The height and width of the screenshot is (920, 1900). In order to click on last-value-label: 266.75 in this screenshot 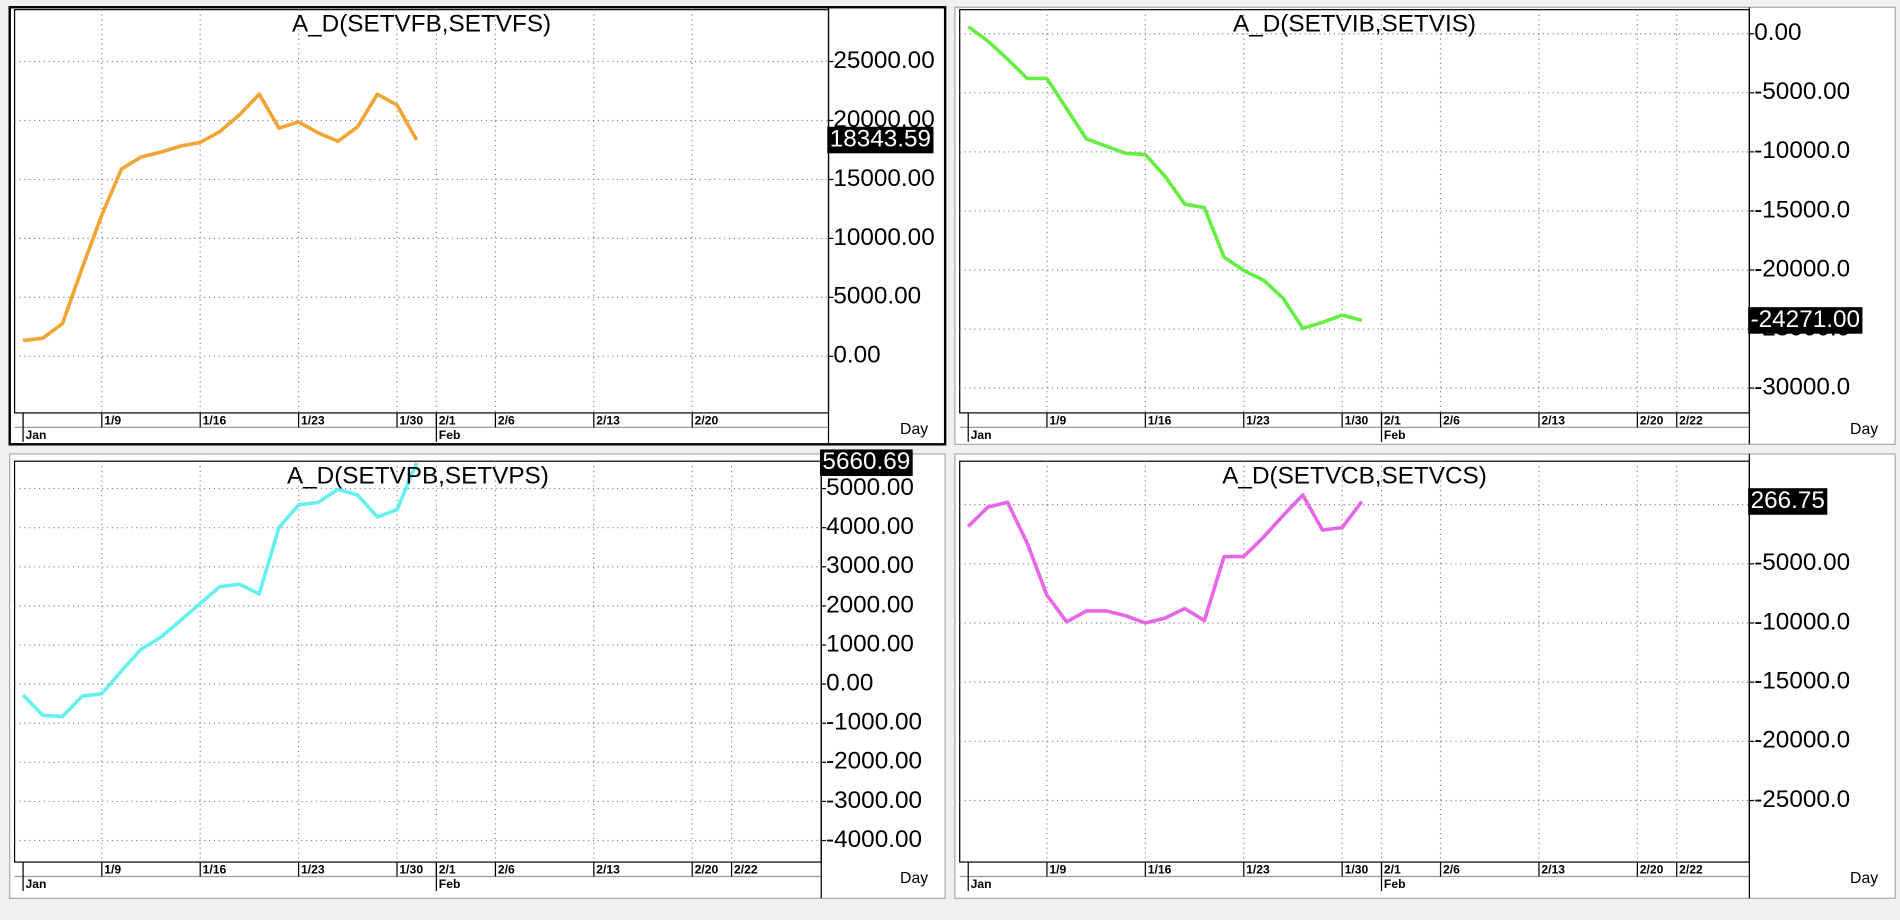, I will do `click(1788, 500)`.